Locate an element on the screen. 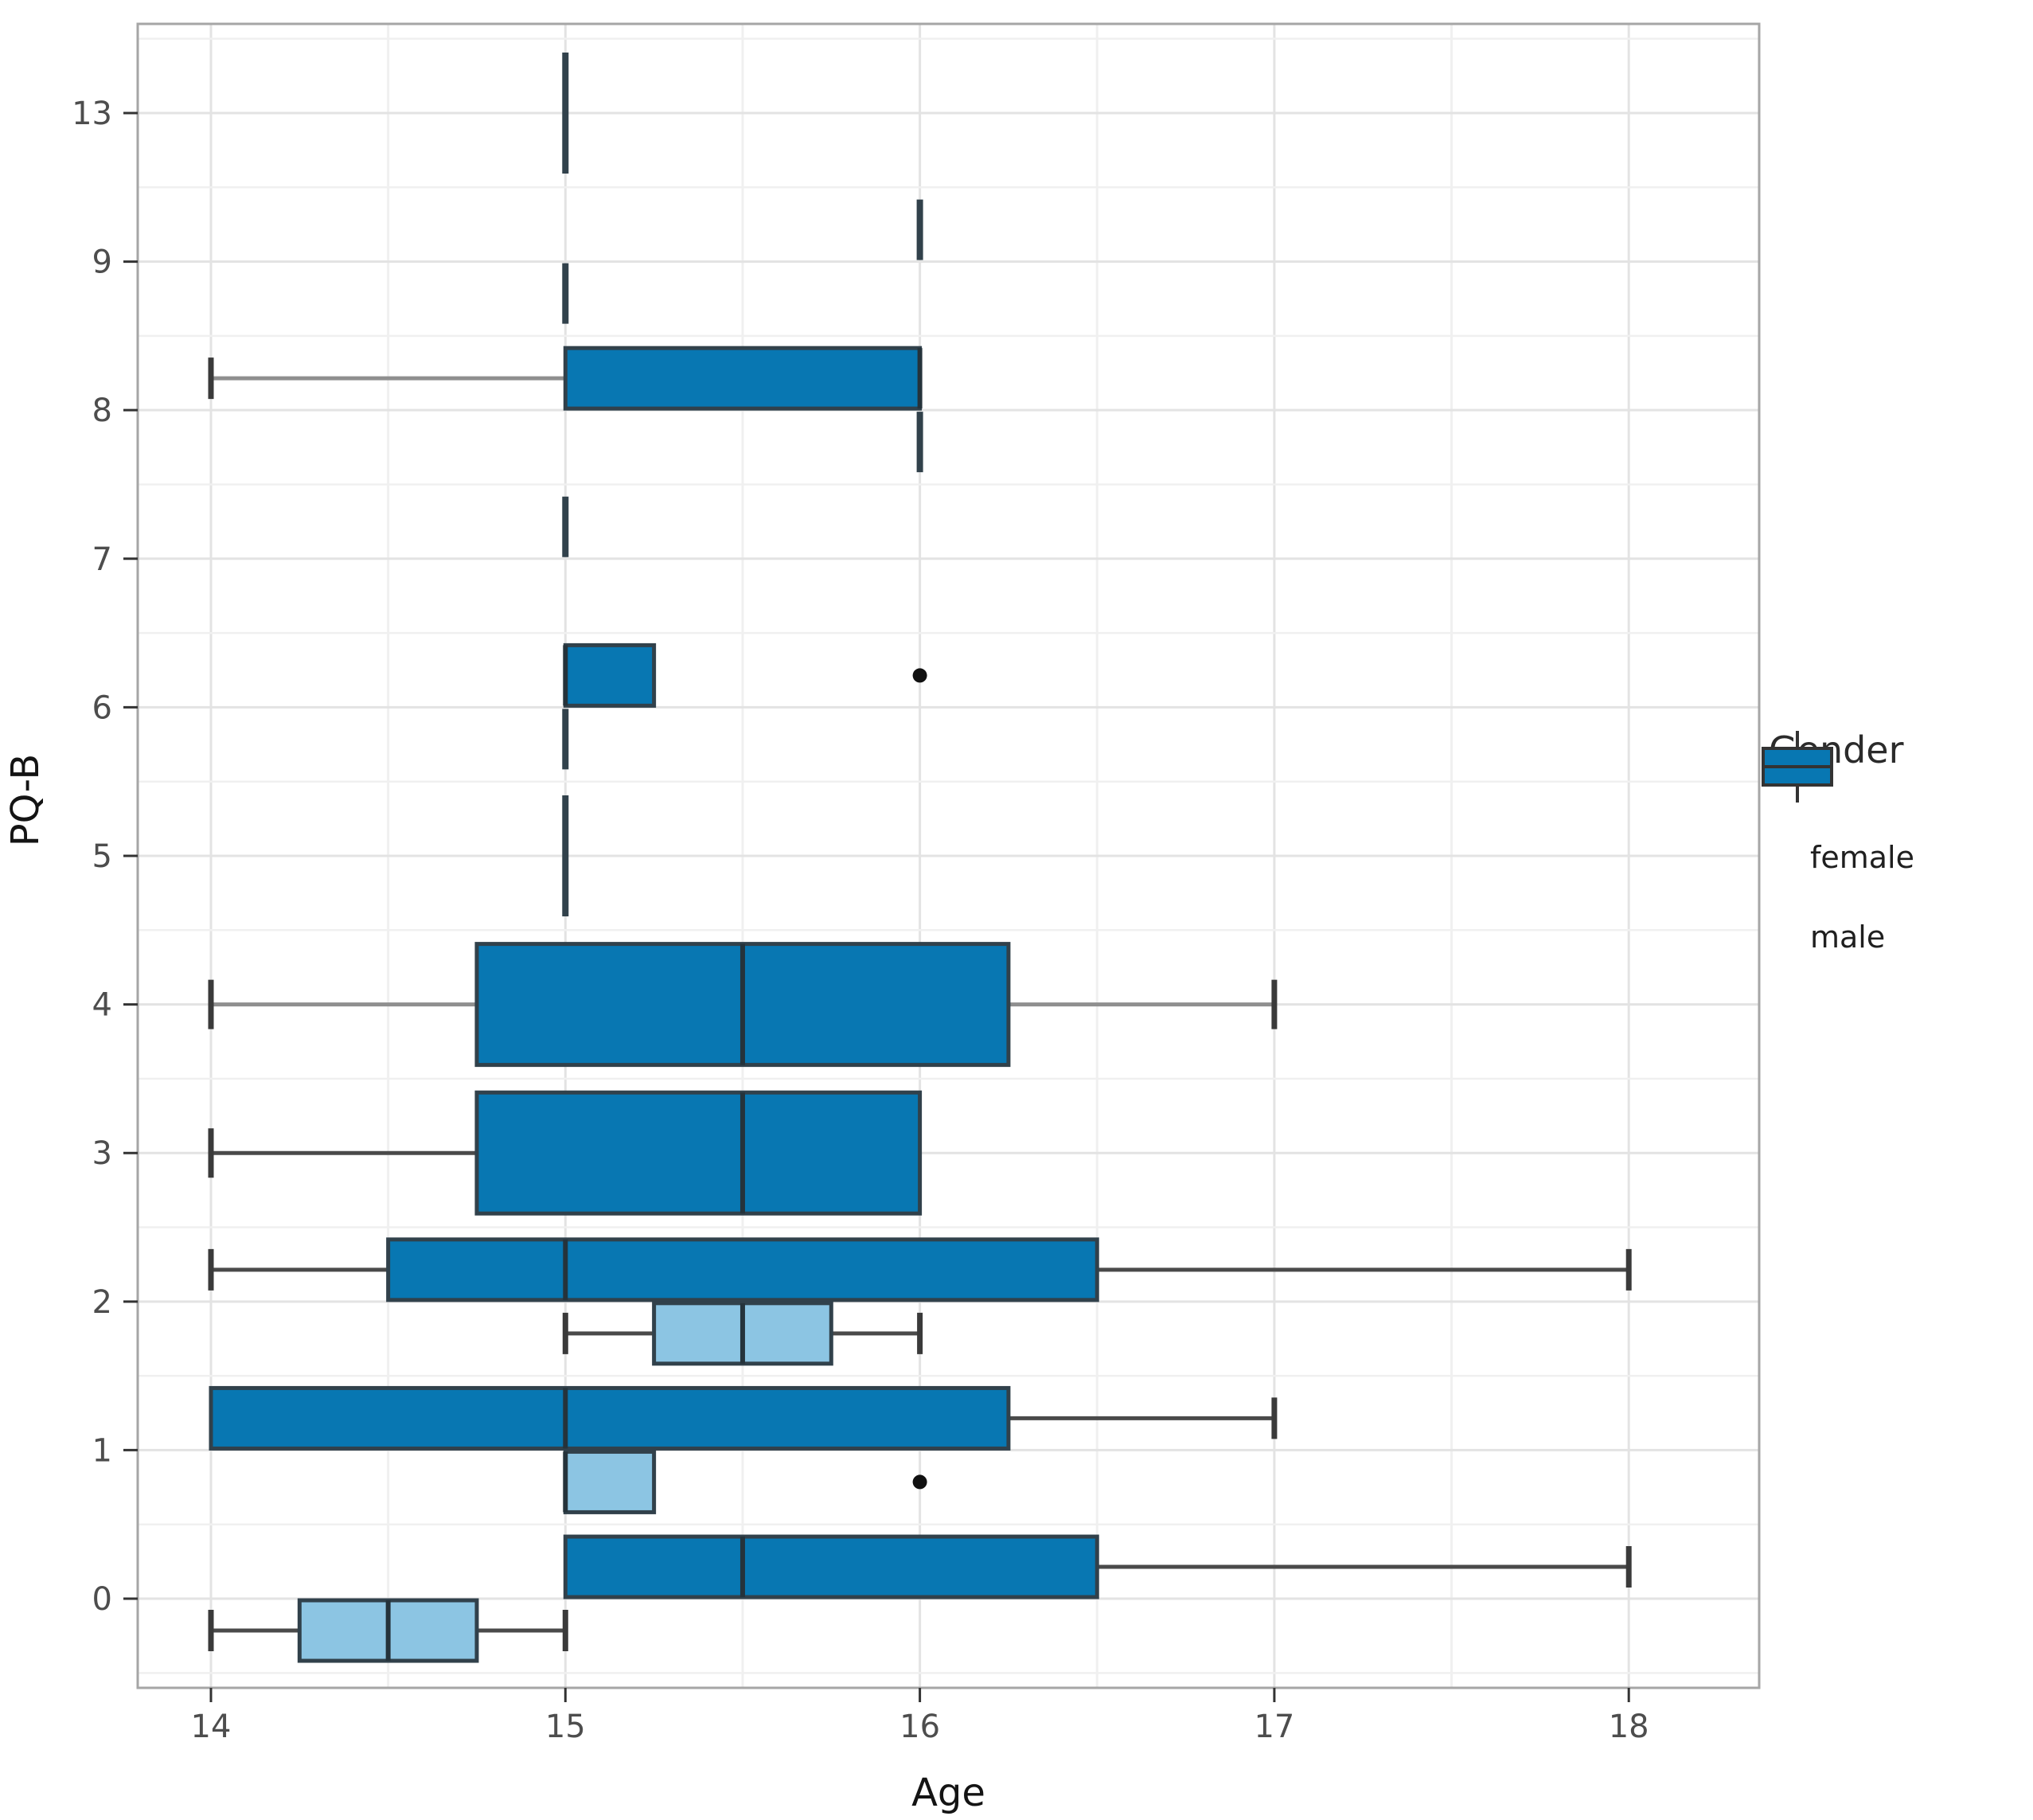 The height and width of the screenshot is (1820, 2033). y-tick-label: 8 is located at coordinates (102, 411).